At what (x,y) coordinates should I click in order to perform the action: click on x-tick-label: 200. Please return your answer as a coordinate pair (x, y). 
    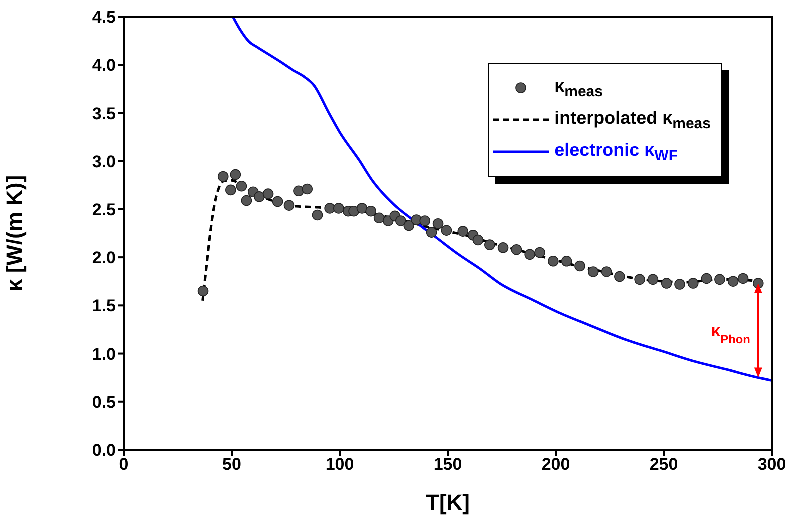
    Looking at the image, I should click on (556, 464).